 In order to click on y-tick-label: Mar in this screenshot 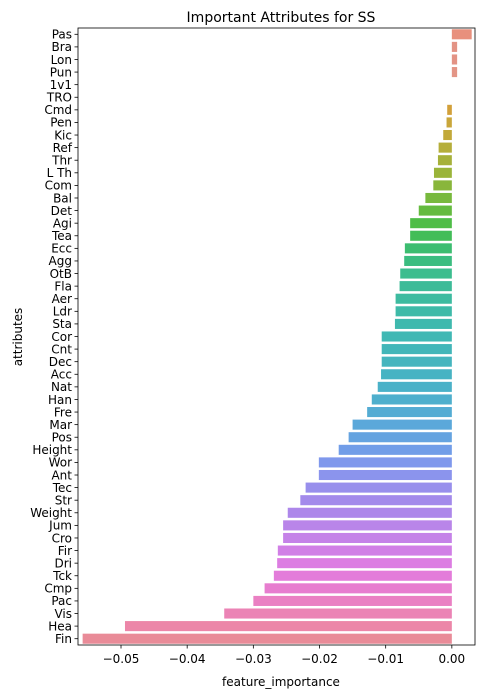, I will do `click(60, 425)`.